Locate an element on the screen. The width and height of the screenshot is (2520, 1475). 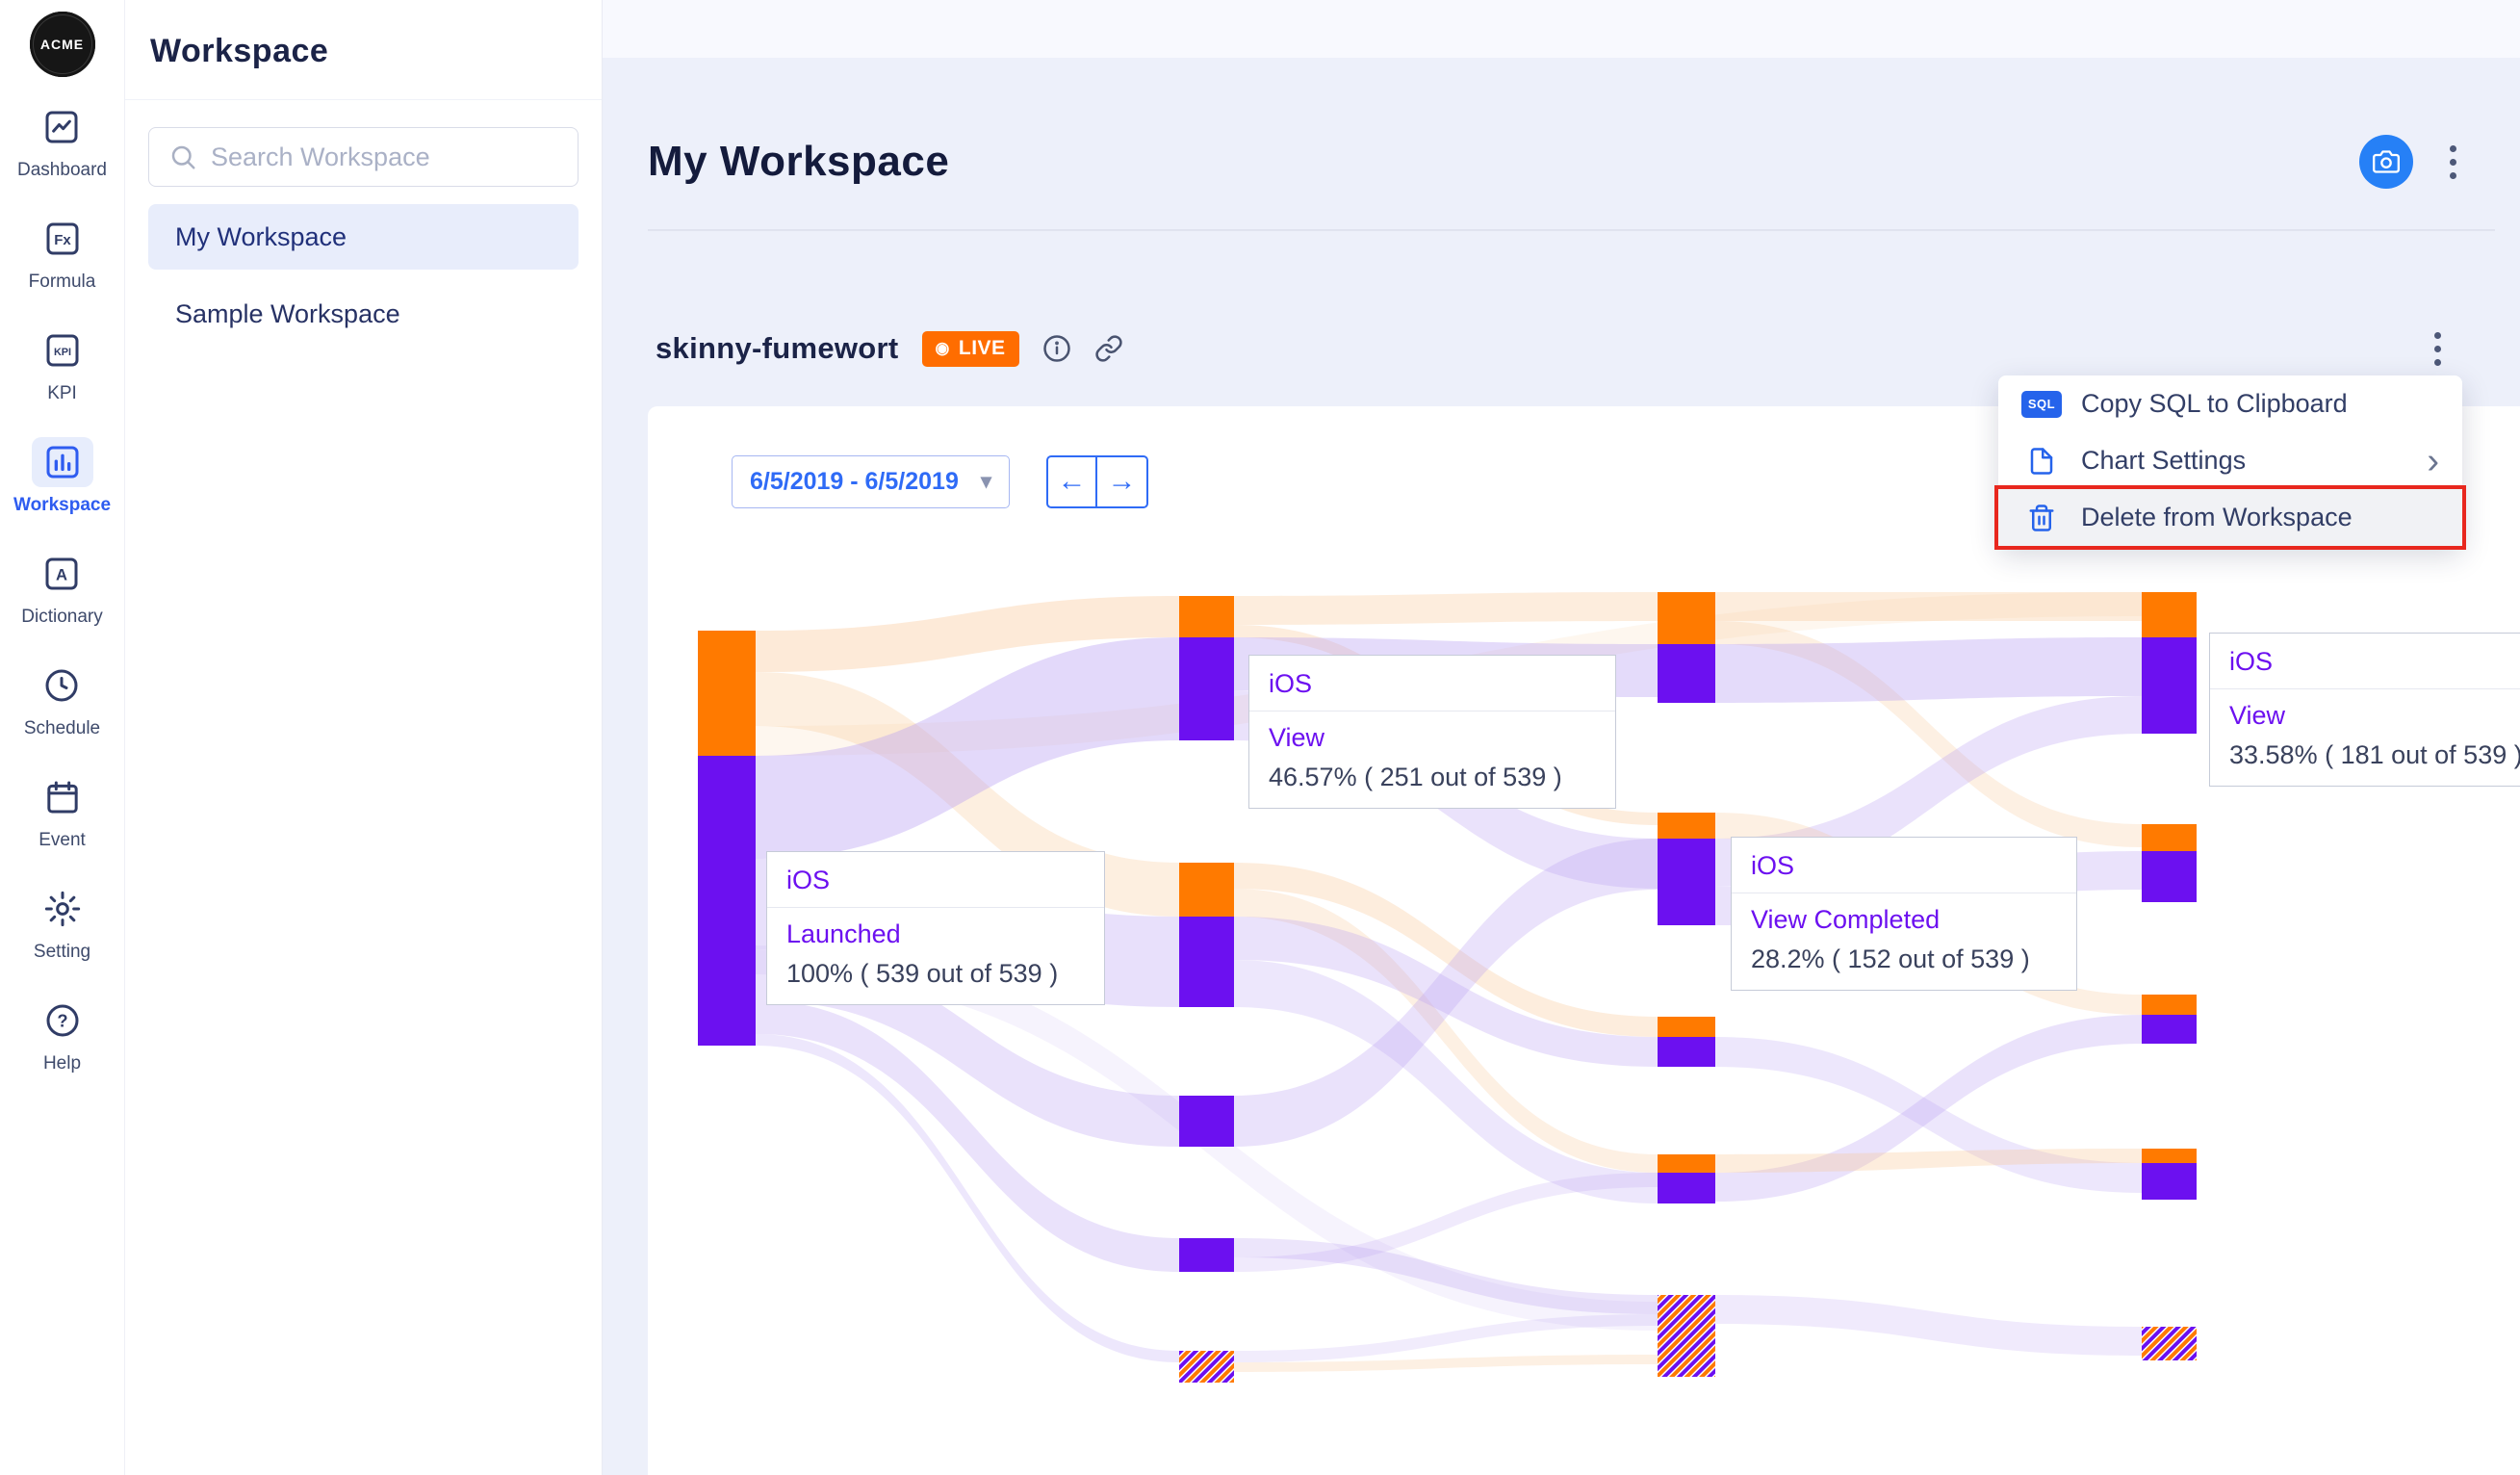
menu-item-label: Delete from Workspace is located at coordinates (2217, 517).